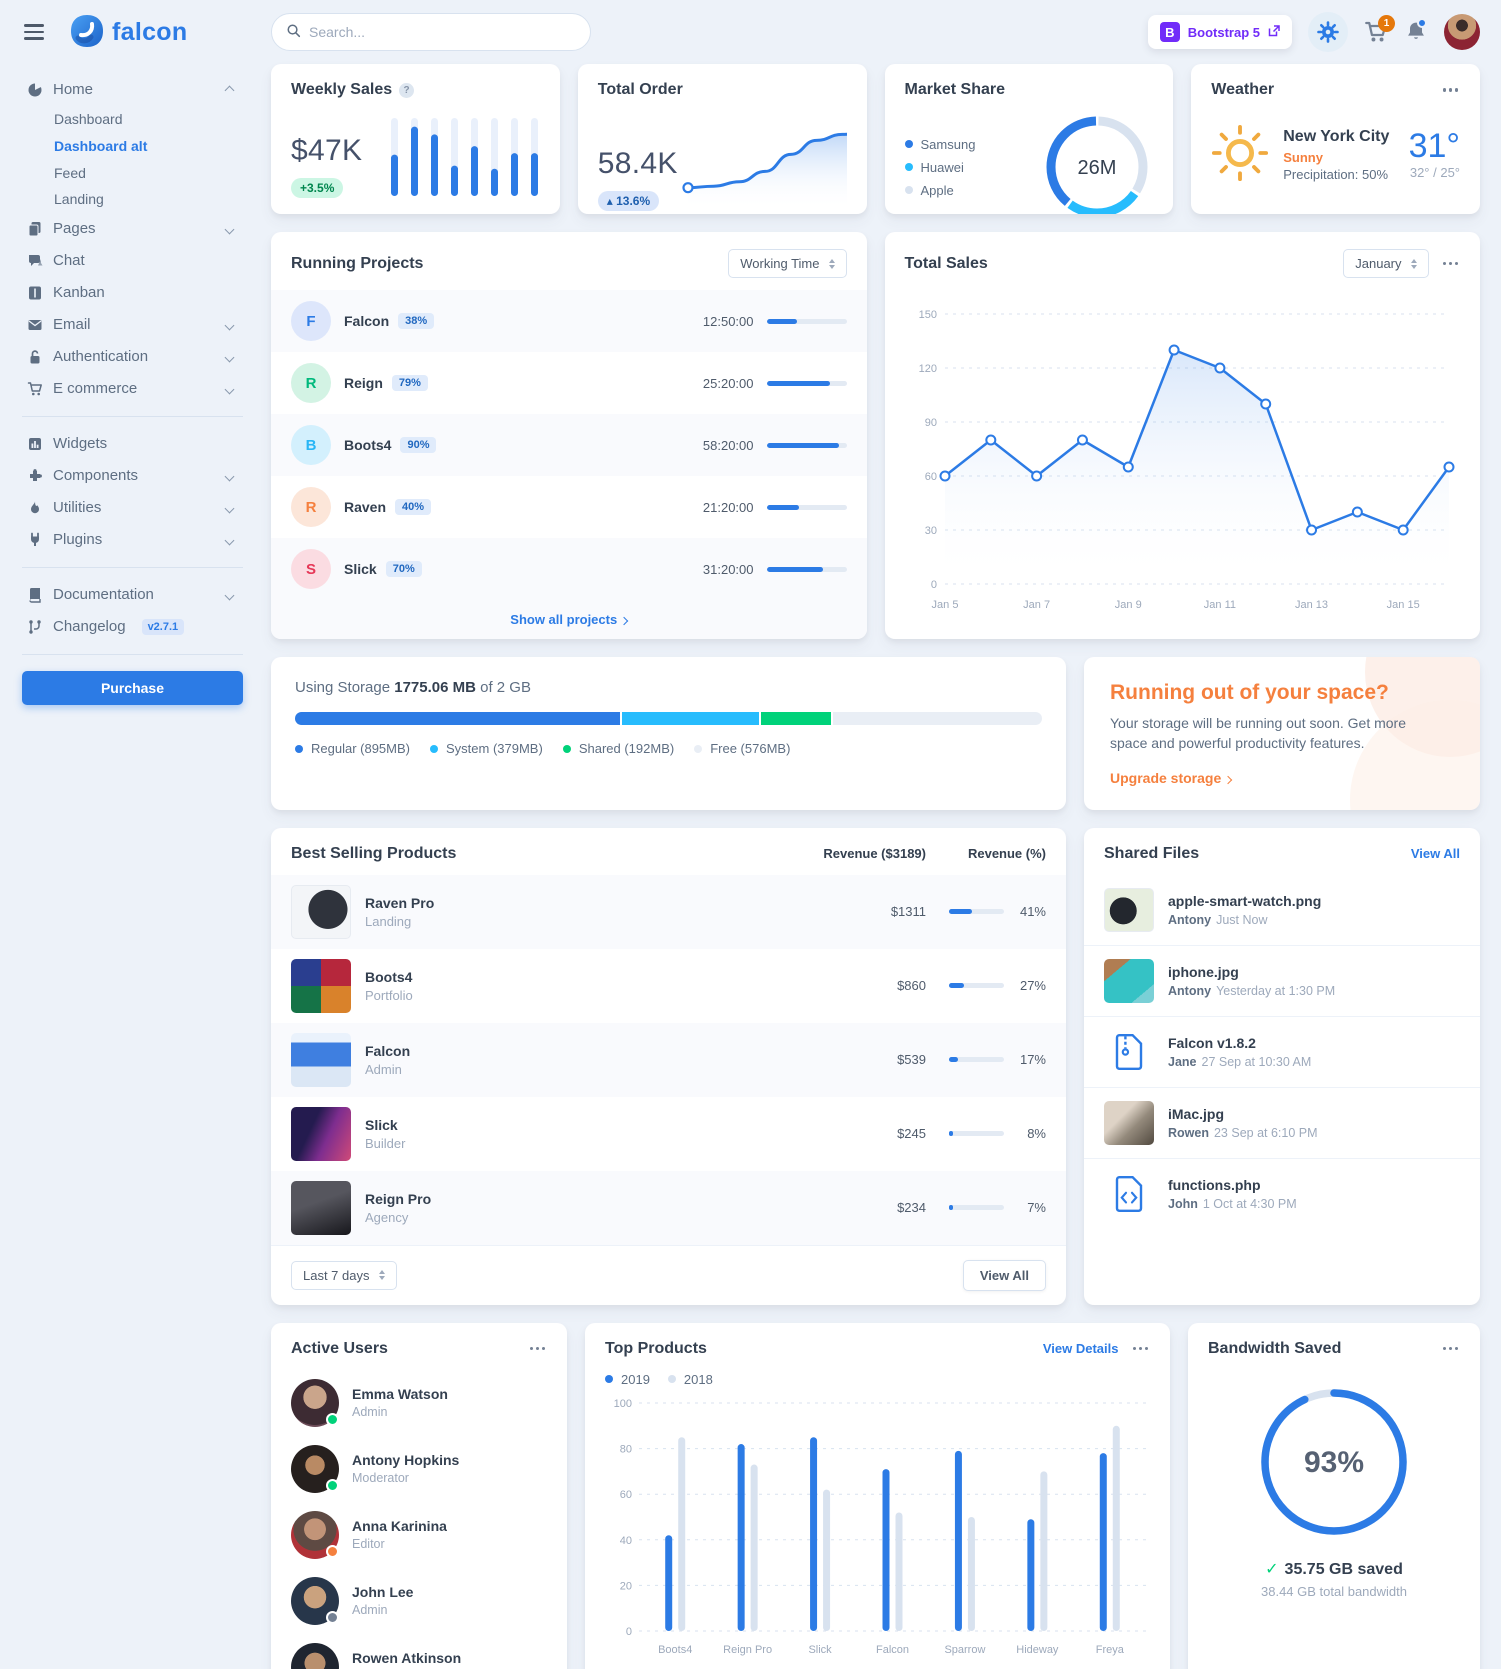  What do you see at coordinates (132, 627) in the screenshot?
I see `sidebar-item-changelog: Changelog v2.7.1` at bounding box center [132, 627].